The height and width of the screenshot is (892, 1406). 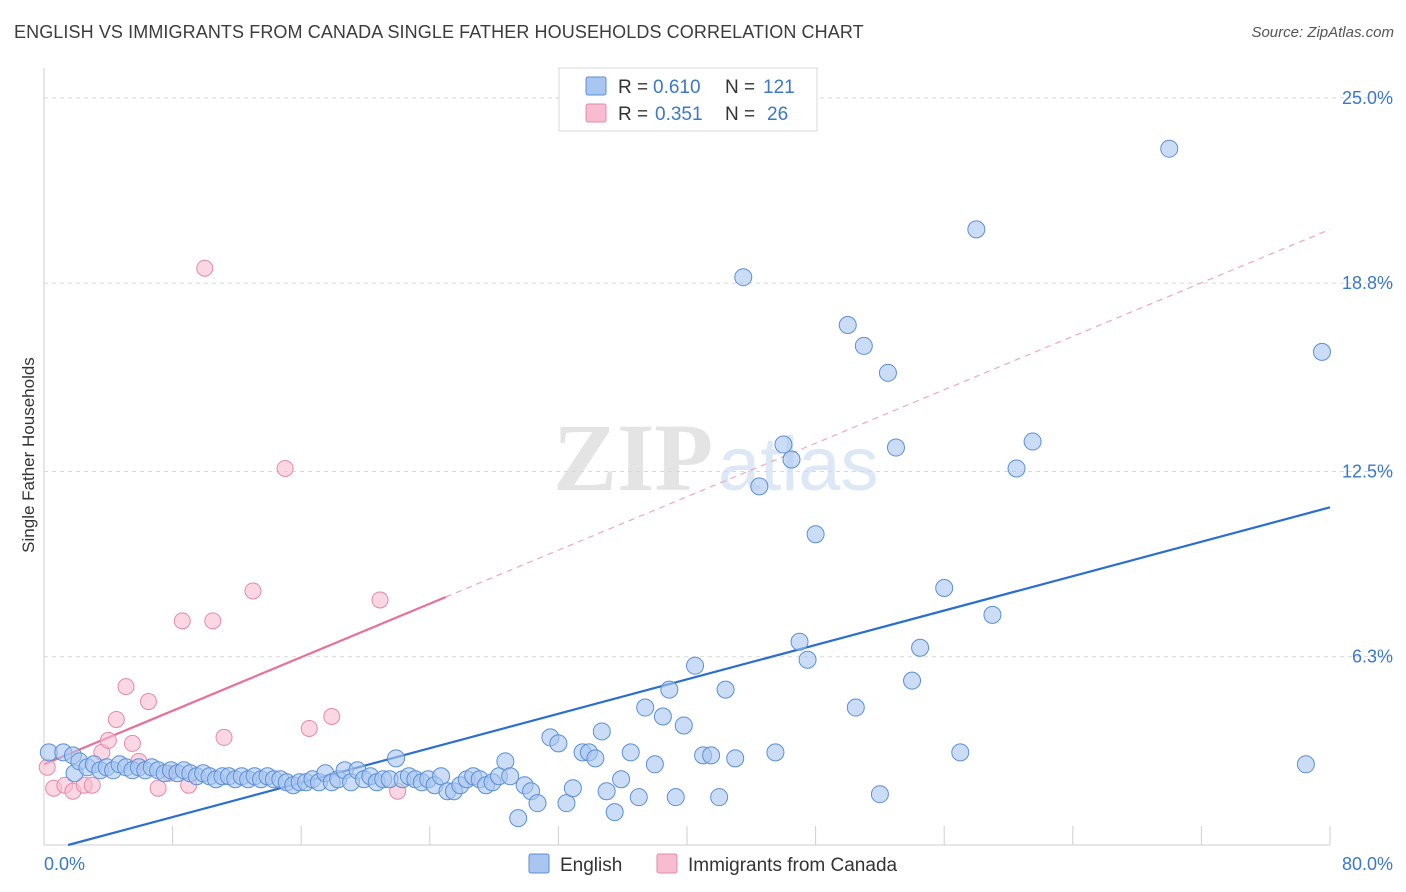 I want to click on x-axis-tick-labels: 0.0% 80.0%, so click(x=718, y=864).